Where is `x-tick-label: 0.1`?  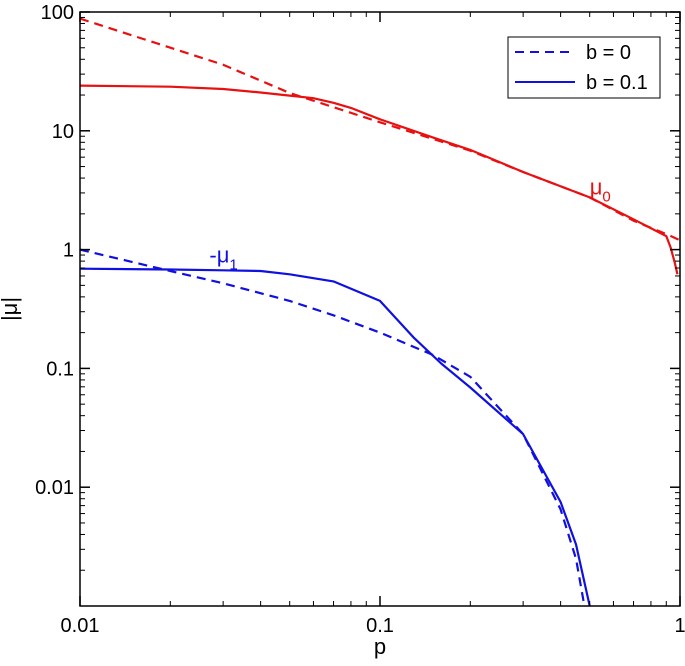
x-tick-label: 0.1 is located at coordinates (380, 626).